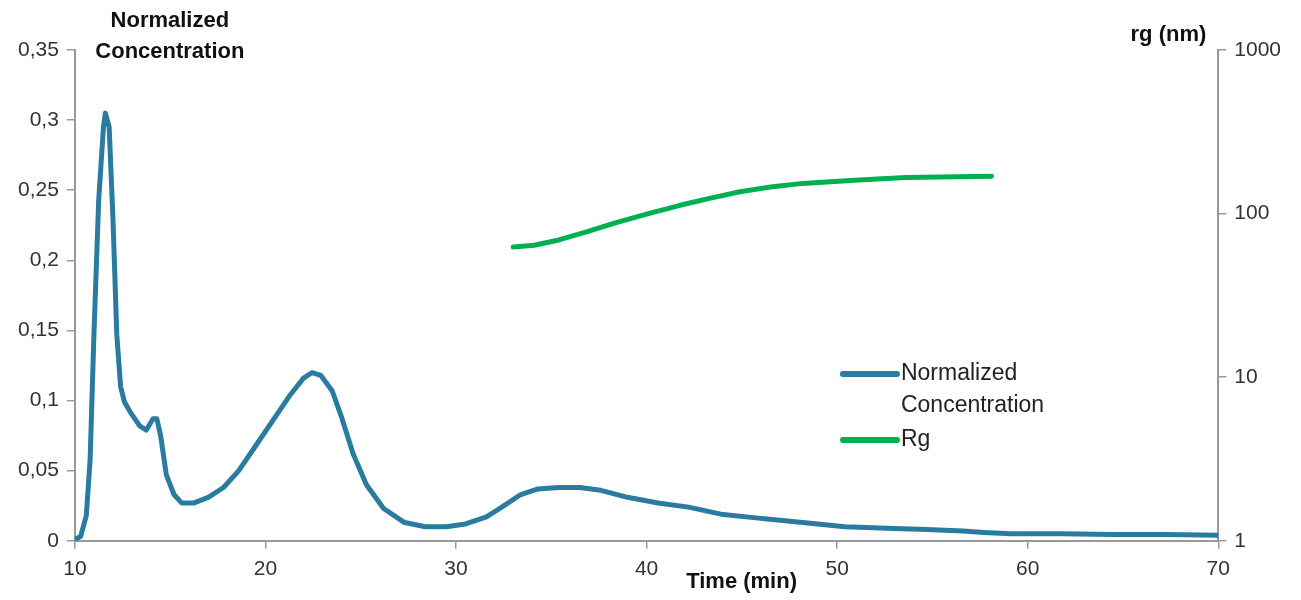 Image resolution: width=1301 pixels, height=600 pixels. Describe the element at coordinates (44, 399) in the screenshot. I see `y-tick-label: 0,1` at that location.